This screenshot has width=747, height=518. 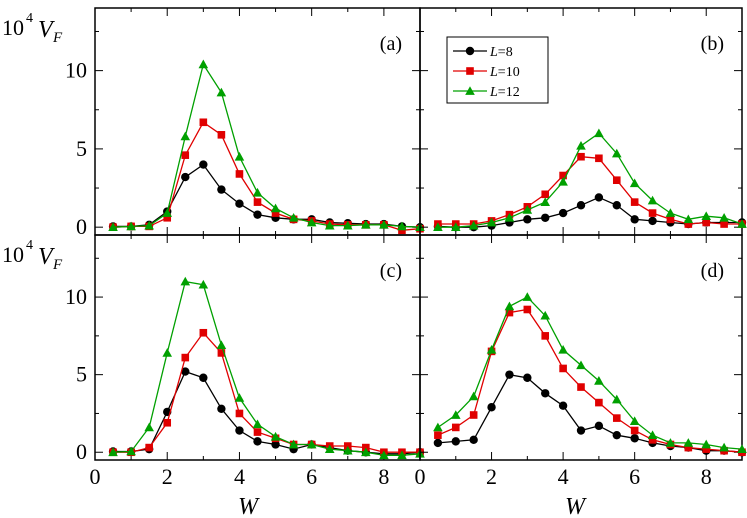 I want to click on legend-box, so click(x=497, y=70).